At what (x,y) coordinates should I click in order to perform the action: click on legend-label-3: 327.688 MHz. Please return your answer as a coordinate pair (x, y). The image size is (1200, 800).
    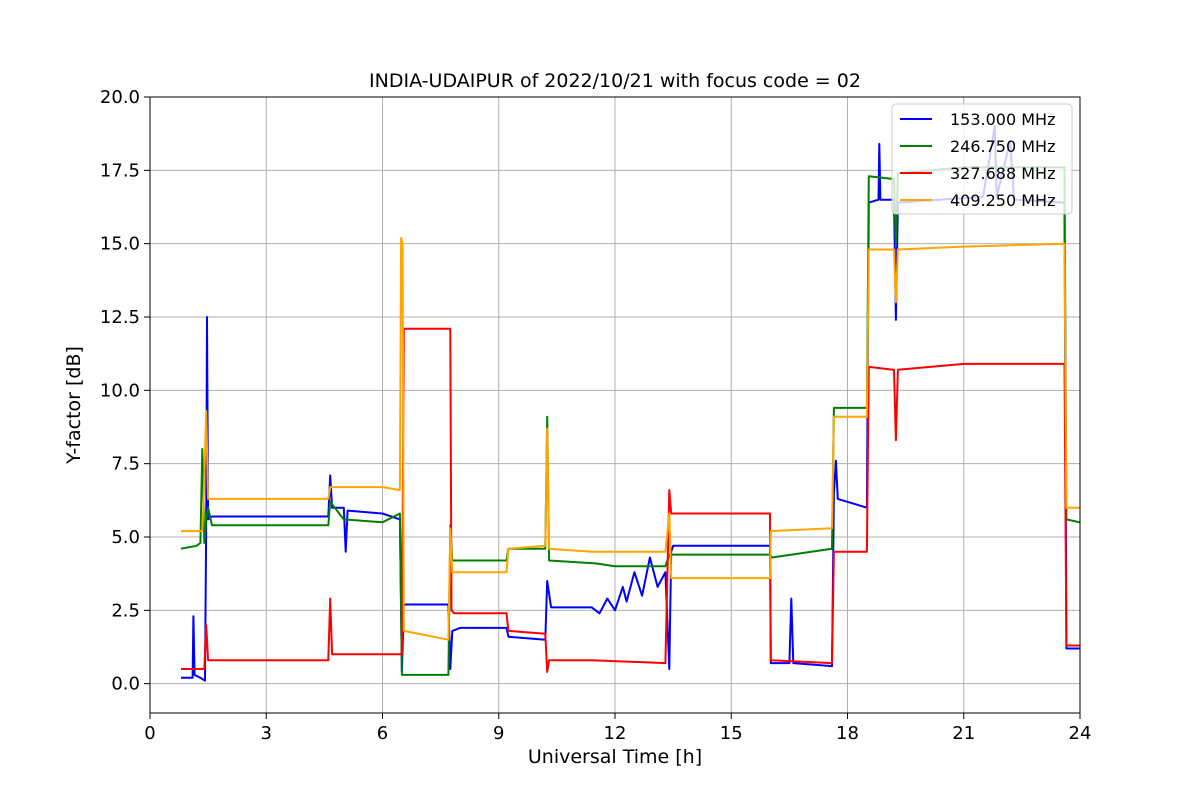
    Looking at the image, I should click on (1002, 173).